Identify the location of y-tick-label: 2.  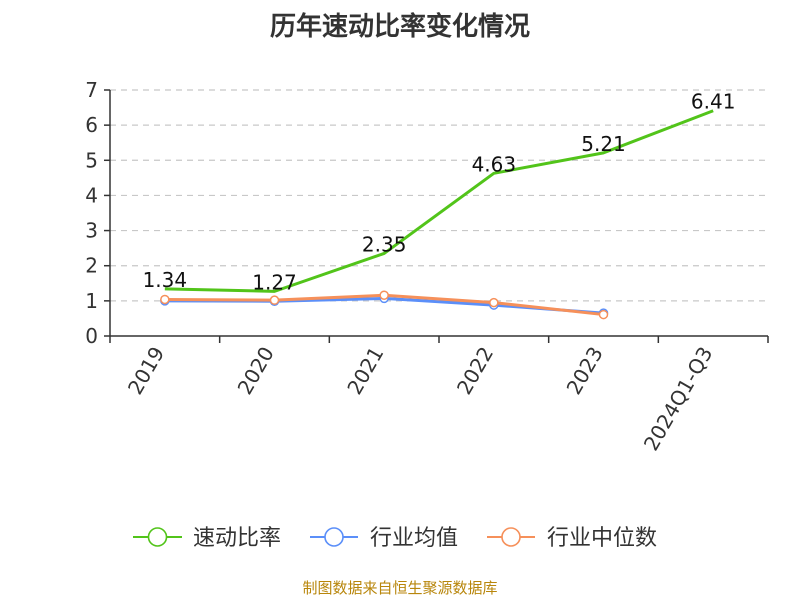
(91, 266).